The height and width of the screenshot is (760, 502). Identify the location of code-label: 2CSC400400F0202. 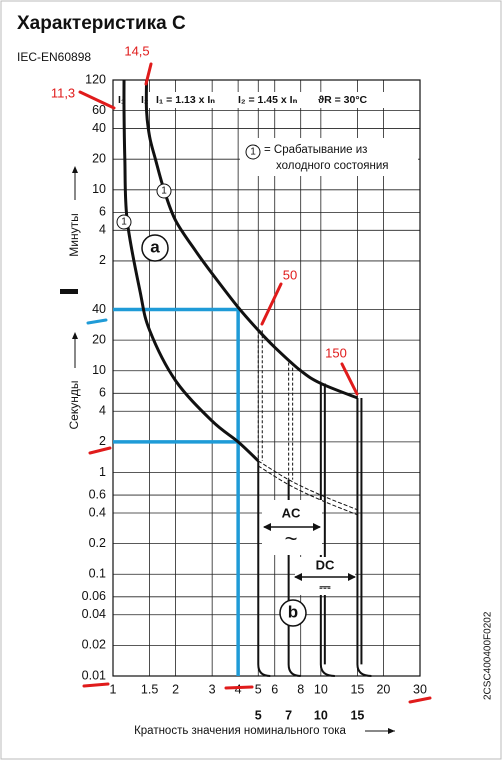
(488, 655).